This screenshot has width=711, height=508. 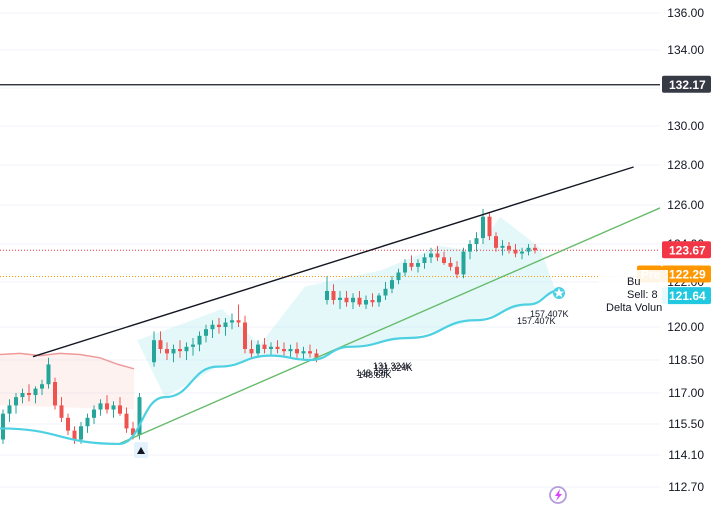 I want to click on delta-volume-label: Delta Volun, so click(x=634, y=308).